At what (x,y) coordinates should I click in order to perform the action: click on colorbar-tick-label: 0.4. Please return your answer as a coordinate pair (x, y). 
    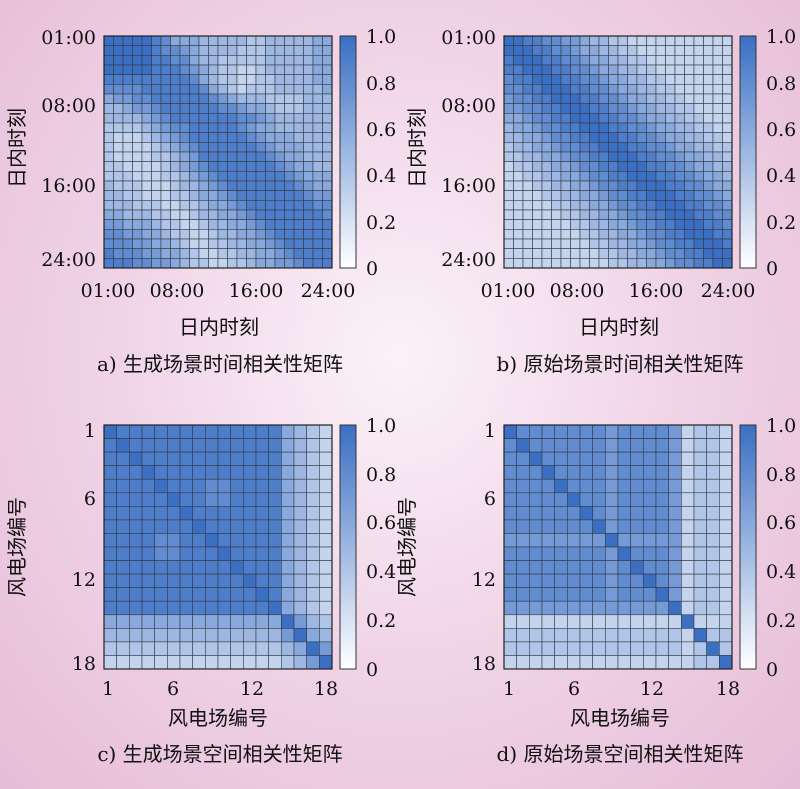
    Looking at the image, I should click on (381, 176).